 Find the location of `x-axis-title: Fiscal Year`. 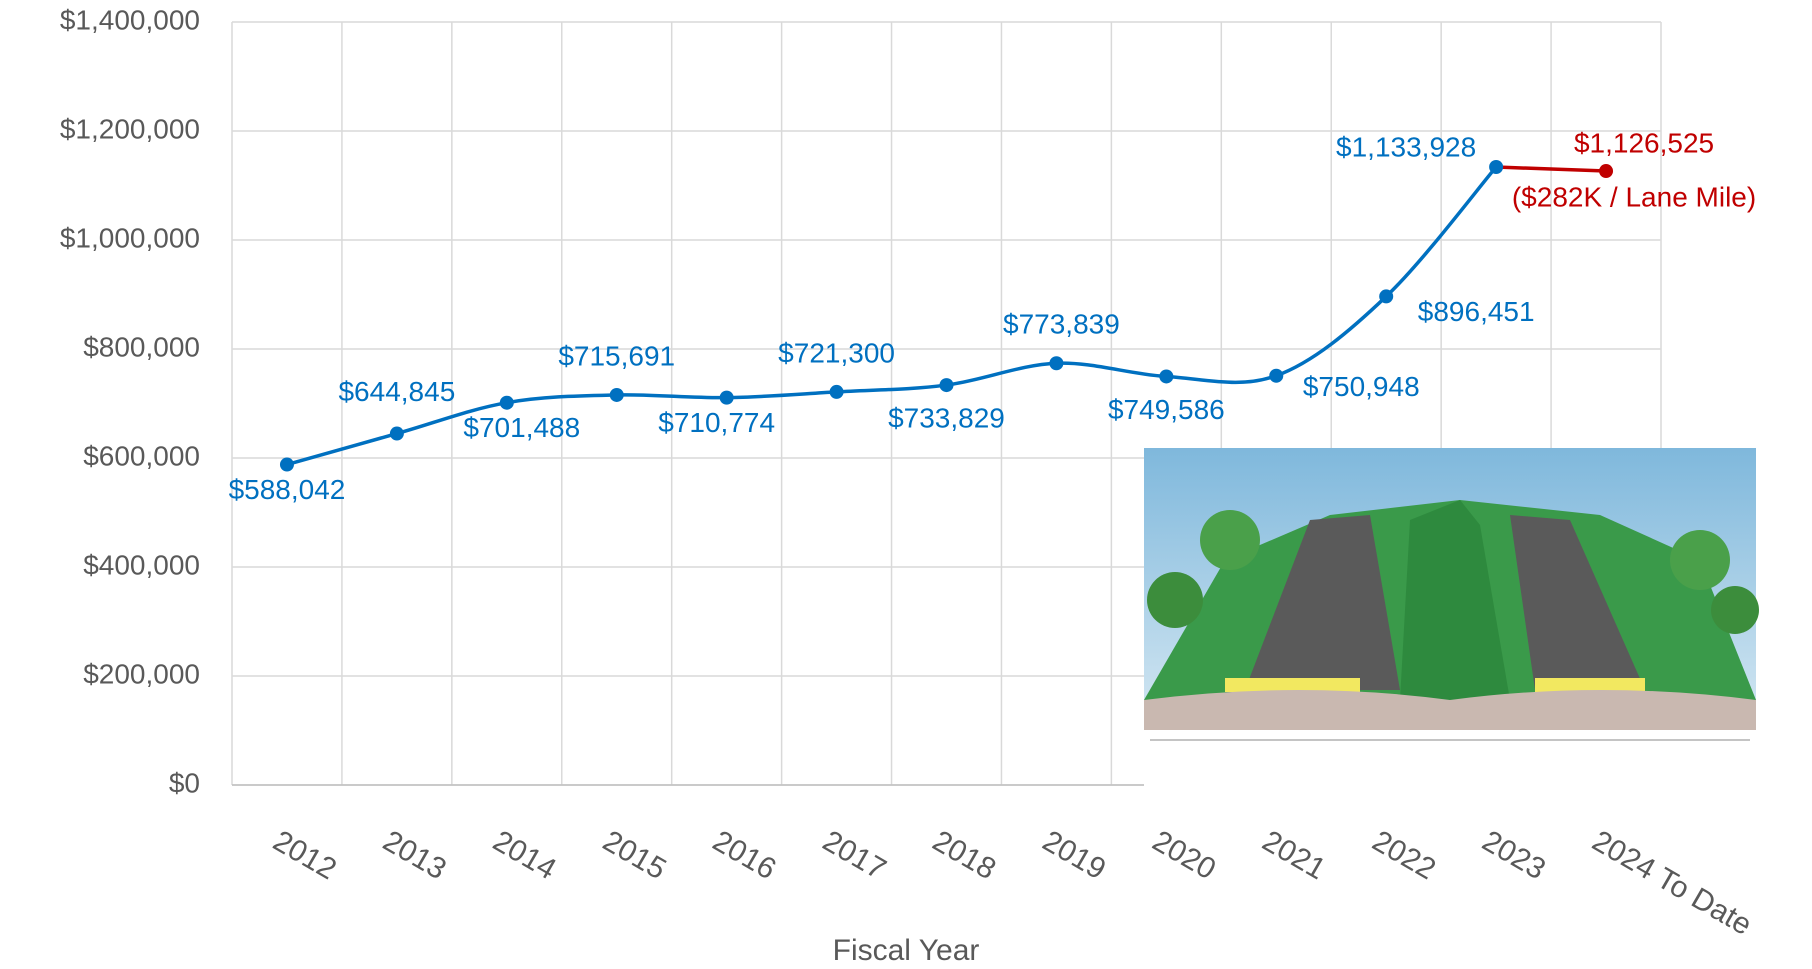

x-axis-title: Fiscal Year is located at coordinates (906, 949).